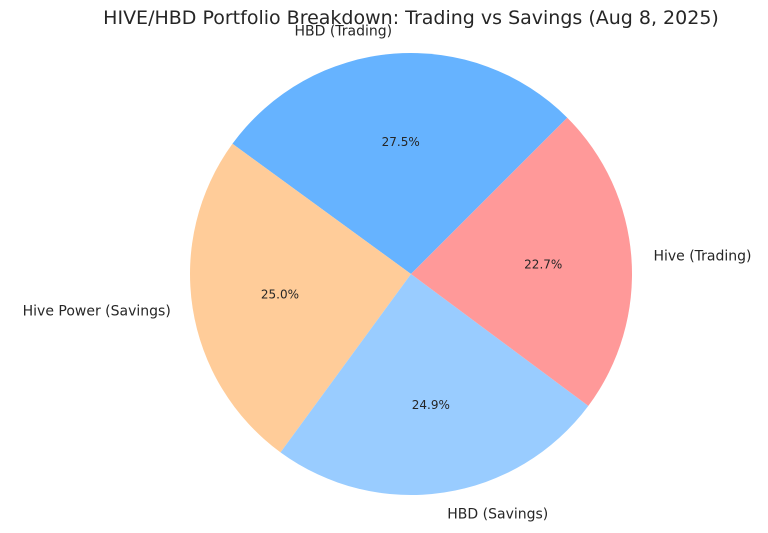 The image size is (768, 533). I want to click on slice-percent-1: 25.0%, so click(280, 294).